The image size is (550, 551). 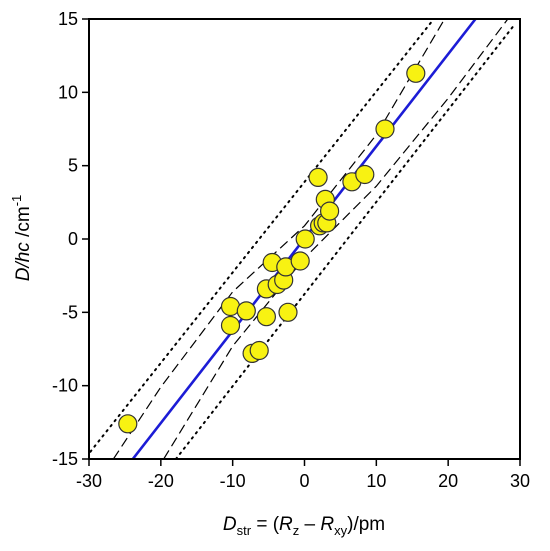 What do you see at coordinates (304, 481) in the screenshot?
I see `x-tick-label: 0` at bounding box center [304, 481].